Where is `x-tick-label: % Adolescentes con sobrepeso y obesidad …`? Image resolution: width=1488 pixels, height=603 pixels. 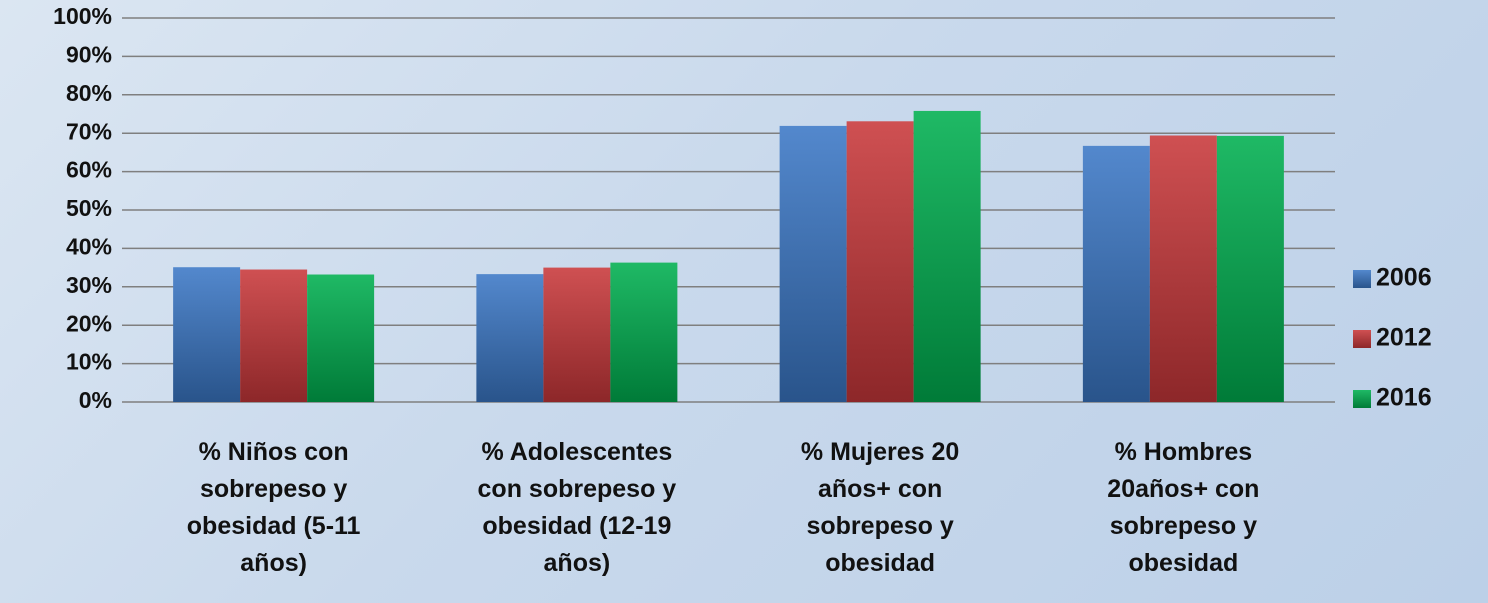
x-tick-label: % Adolescentes con sobrepeso y obesidad … is located at coordinates (577, 507).